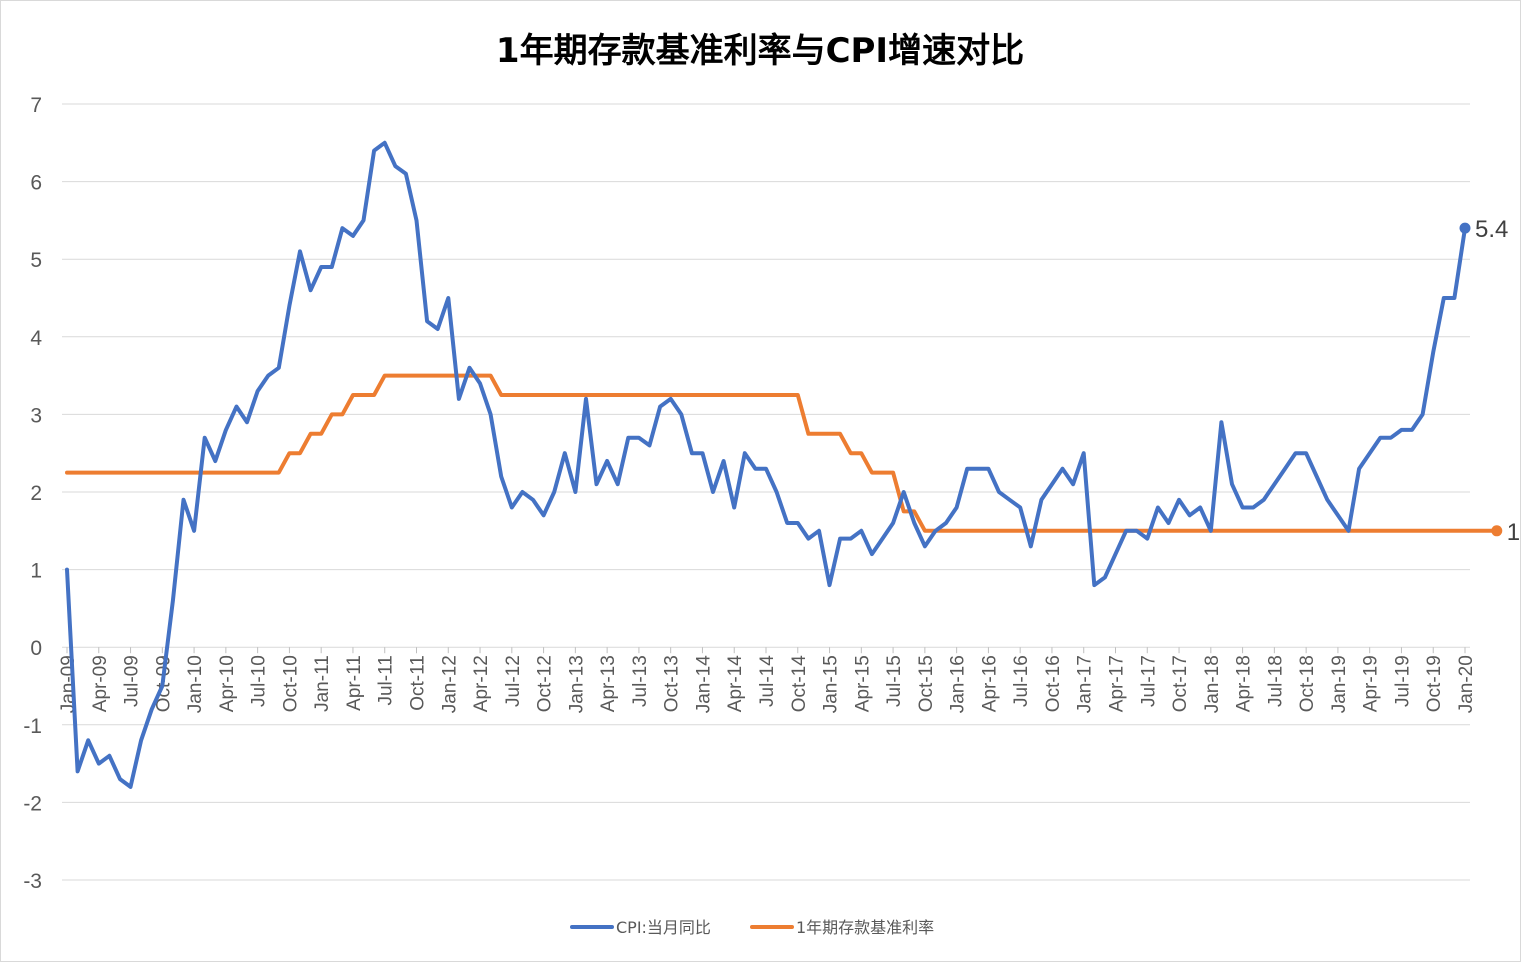 The image size is (1521, 962). I want to click on x-tick-label: Apr-19, so click(1371, 683).